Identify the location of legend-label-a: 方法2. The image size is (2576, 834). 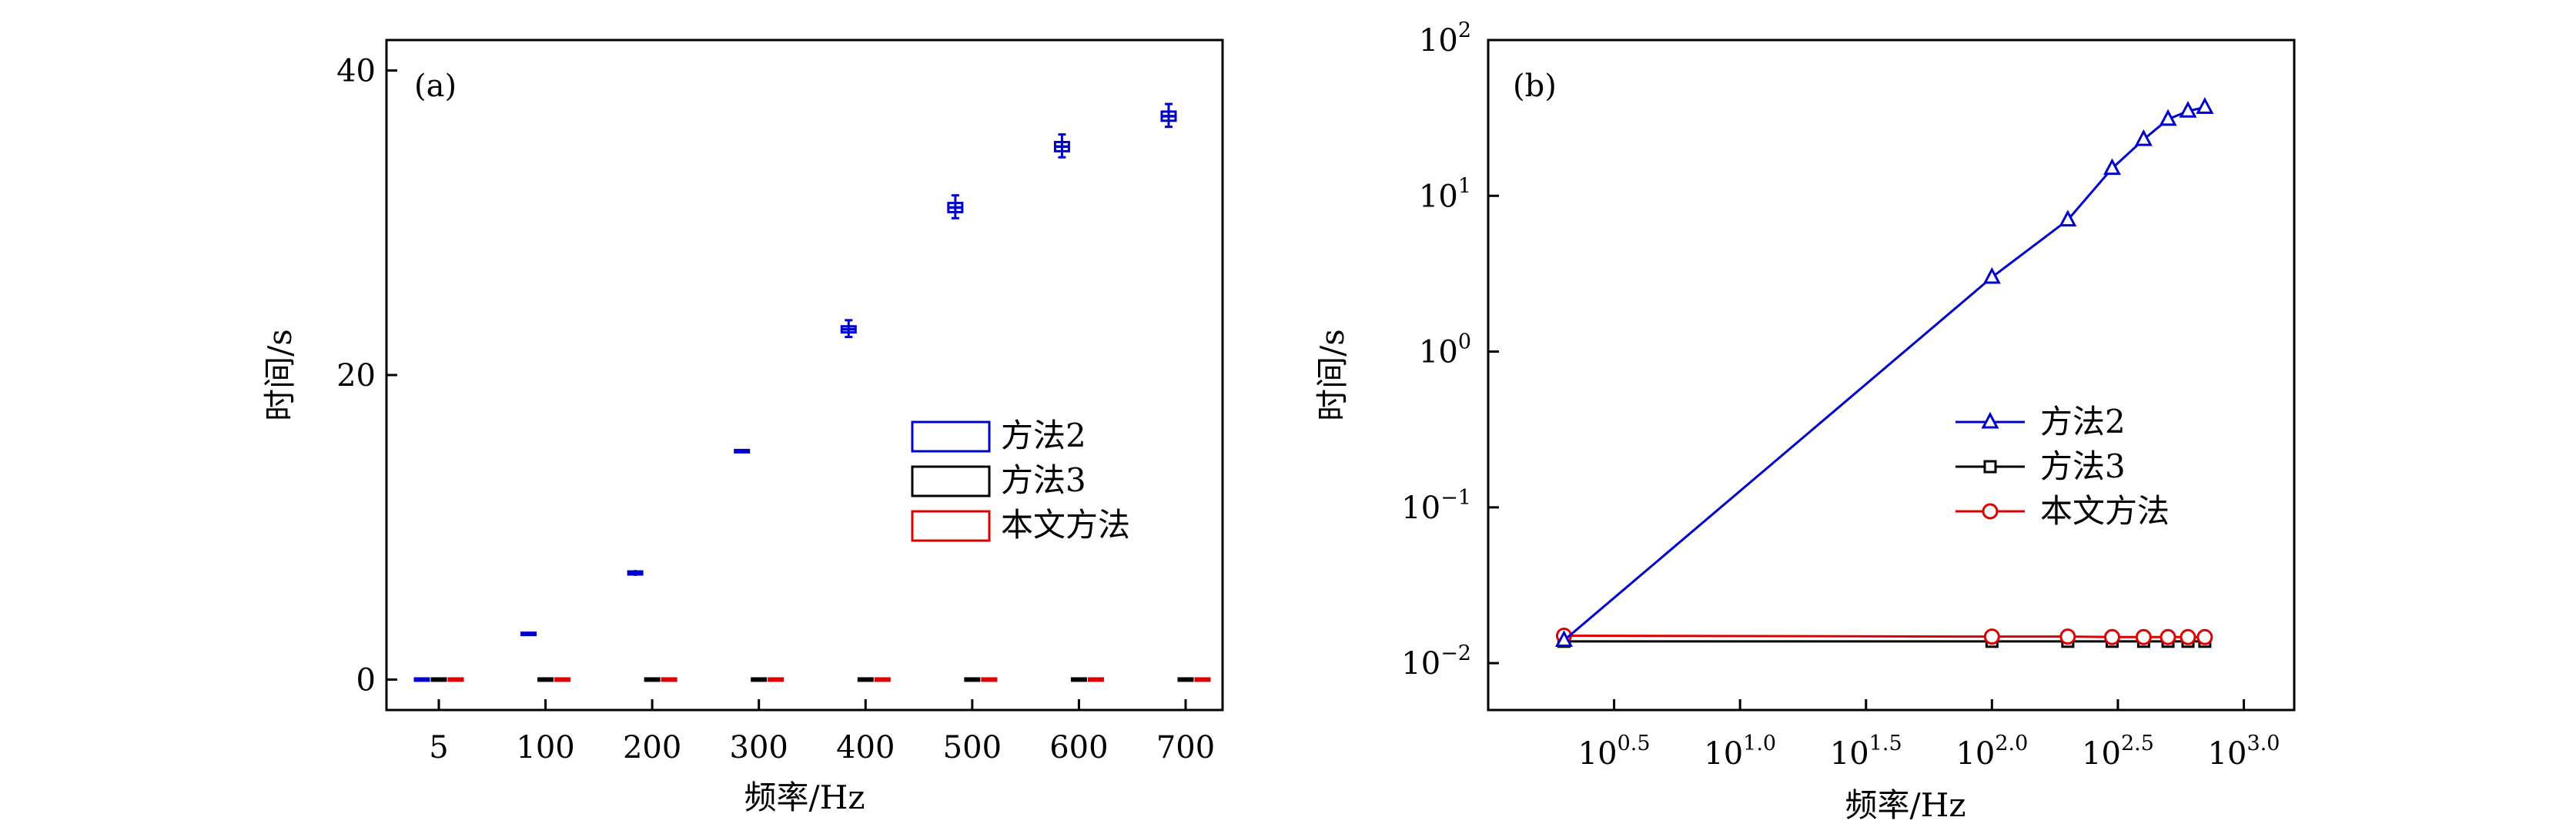
(1043, 435).